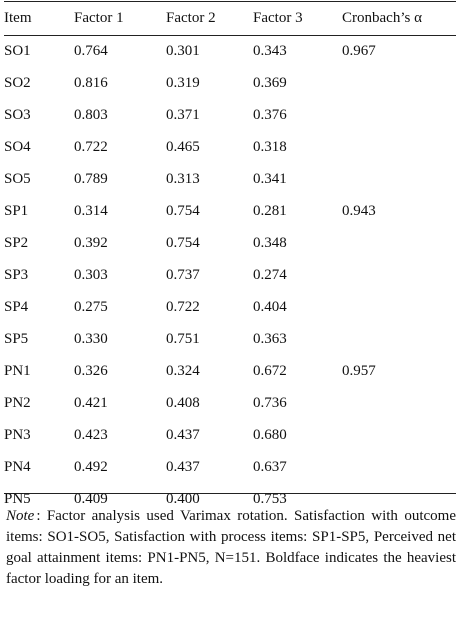 The height and width of the screenshot is (620, 460). What do you see at coordinates (91, 82) in the screenshot?
I see `cell-factor-1: 0.816` at bounding box center [91, 82].